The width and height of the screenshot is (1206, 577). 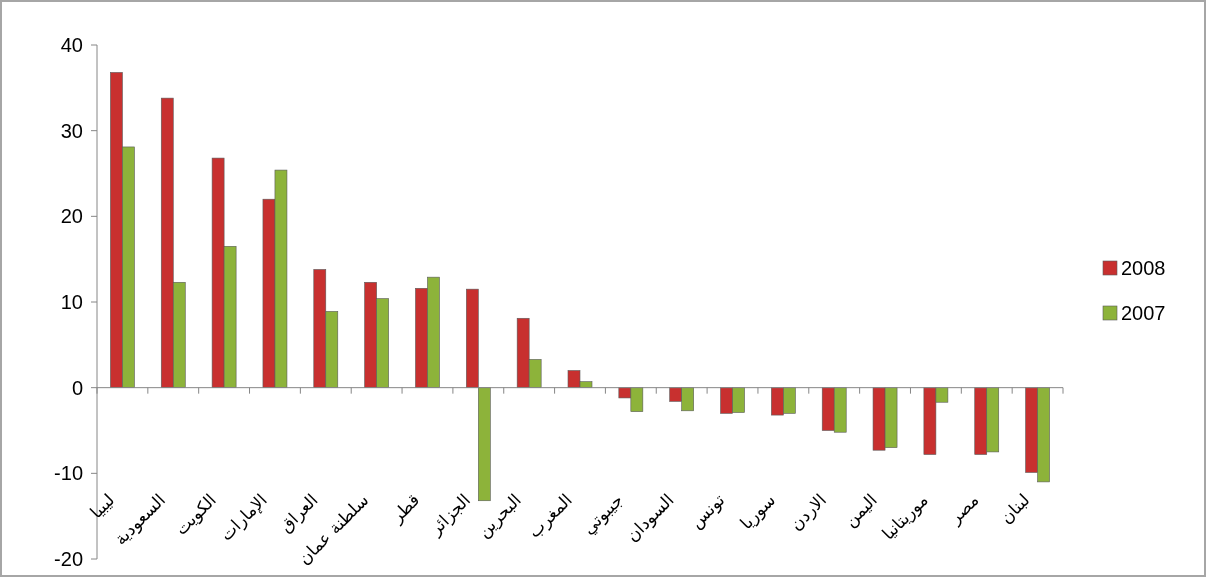 I want to click on x-tick-label: المغرب, so click(x=550, y=515).